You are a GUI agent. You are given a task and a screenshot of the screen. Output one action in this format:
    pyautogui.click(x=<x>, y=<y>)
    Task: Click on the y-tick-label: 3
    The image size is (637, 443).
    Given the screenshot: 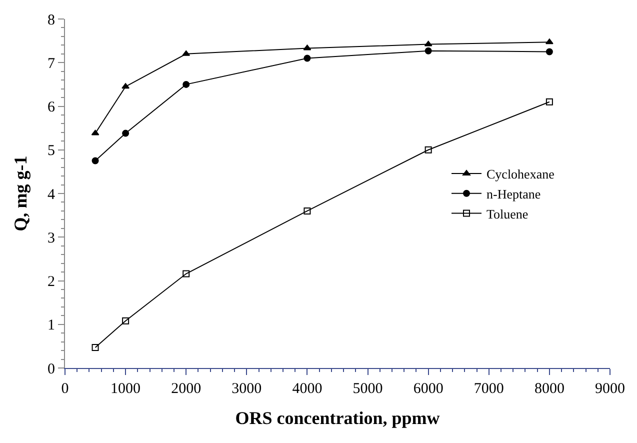 What is the action you would take?
    pyautogui.click(x=51, y=238)
    